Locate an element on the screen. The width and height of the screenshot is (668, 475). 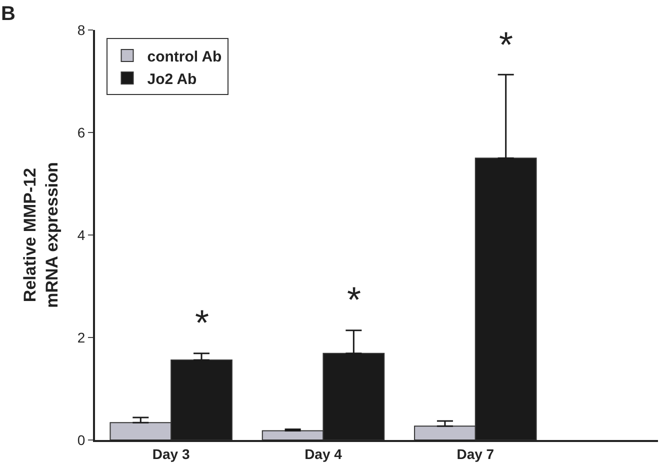
x-tick-label: Day 4 is located at coordinates (323, 454).